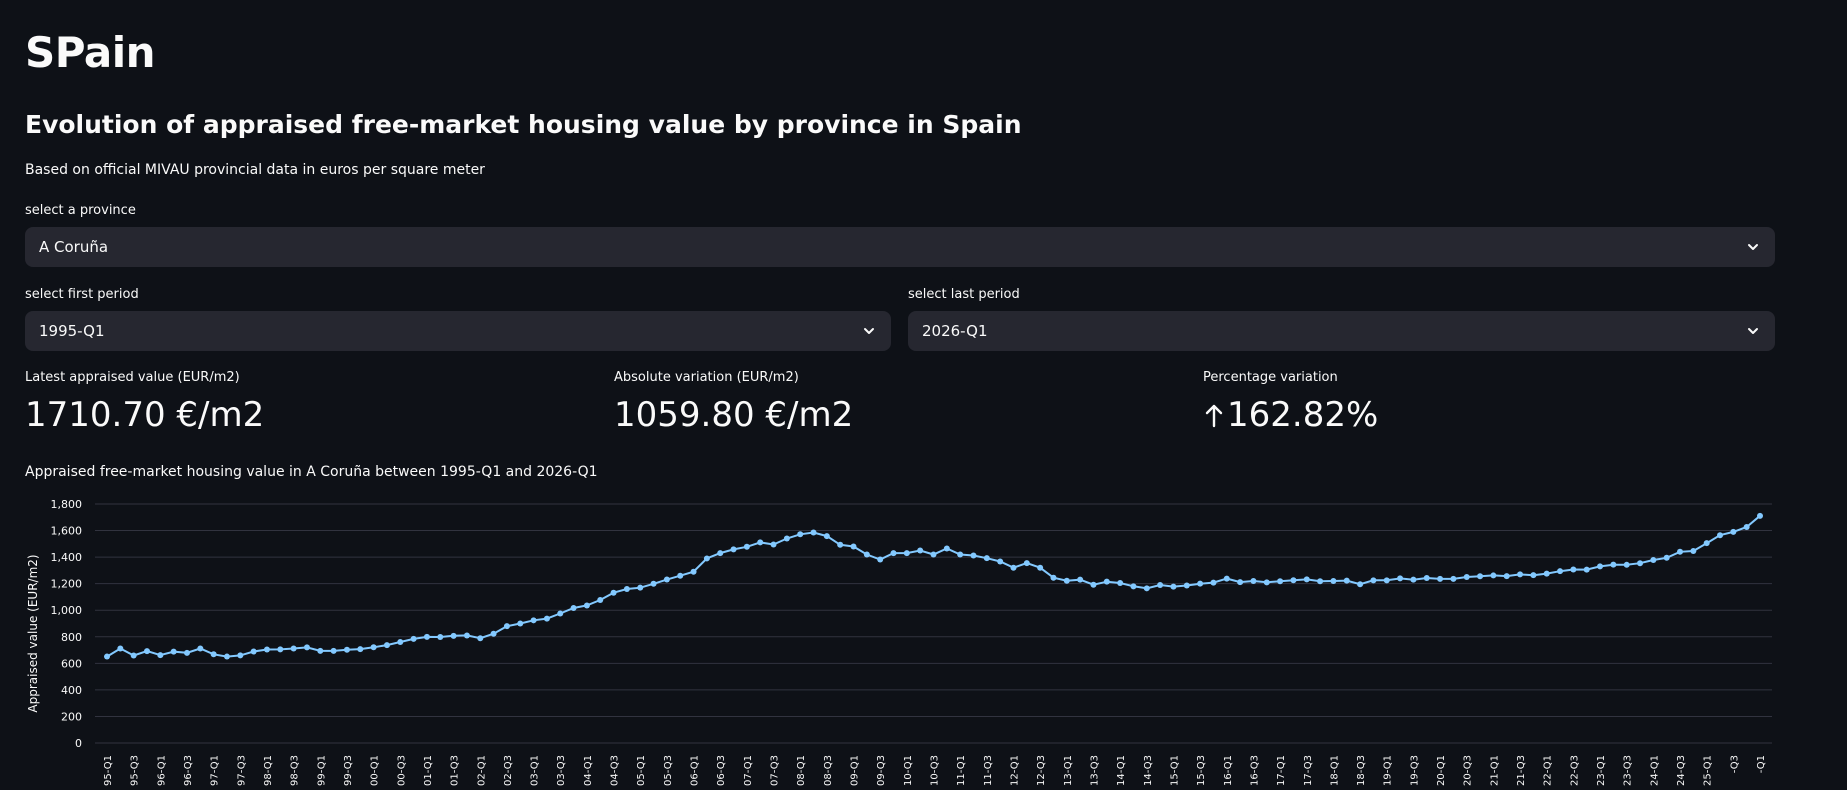  What do you see at coordinates (132, 377) in the screenshot?
I see `metric-label-latest: Latest appraised value (EUR/m2)` at bounding box center [132, 377].